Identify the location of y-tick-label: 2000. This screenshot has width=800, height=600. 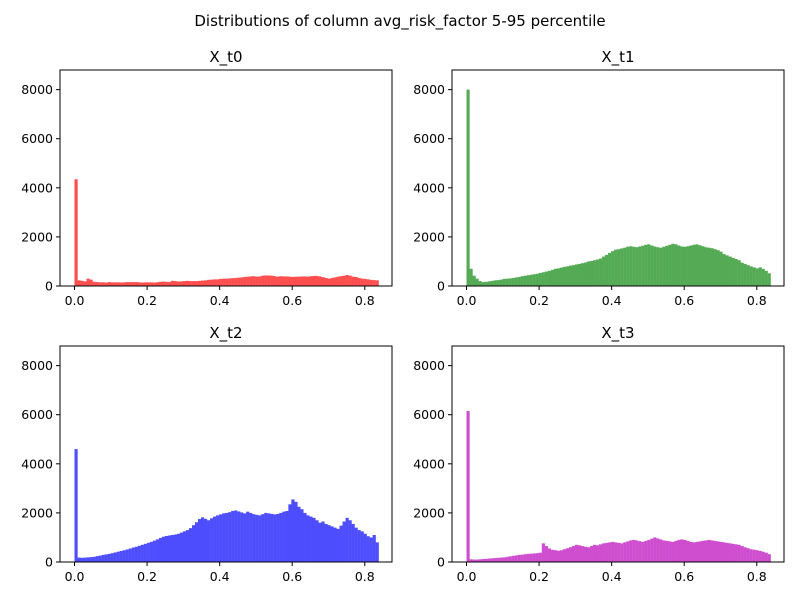
(429, 236).